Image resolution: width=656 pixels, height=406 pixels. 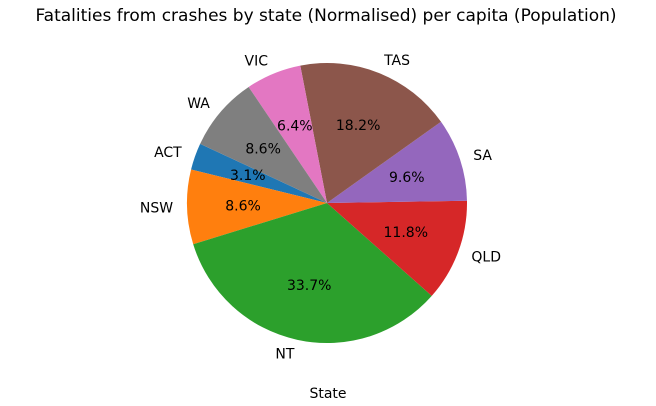 I want to click on pie-slice-sa, so click(x=397, y=162).